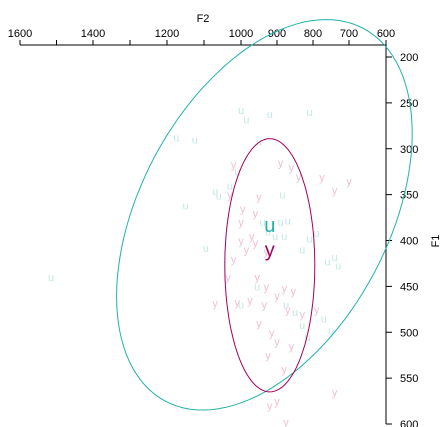 This screenshot has width=444, height=427. What do you see at coordinates (20, 34) in the screenshot?
I see `x-tick-label: 1600` at bounding box center [20, 34].